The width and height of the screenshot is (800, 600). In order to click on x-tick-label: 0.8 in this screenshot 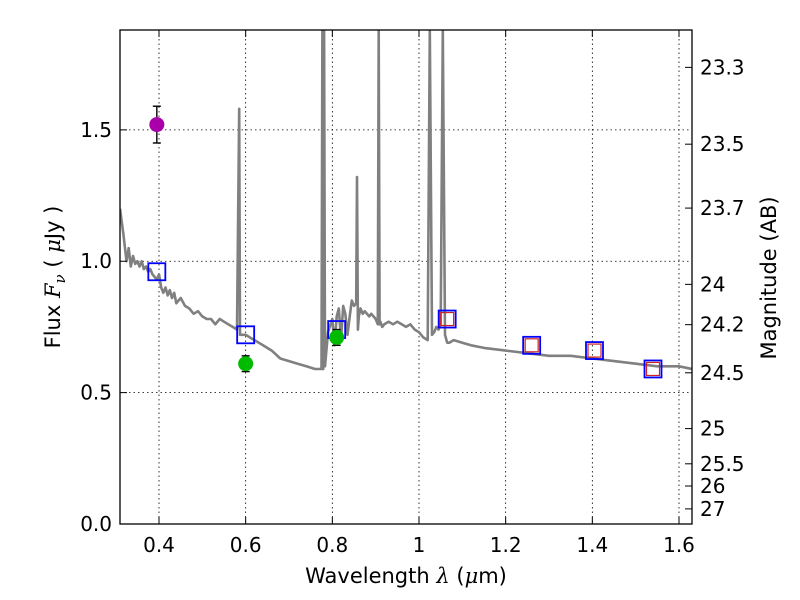, I will do `click(332, 545)`.